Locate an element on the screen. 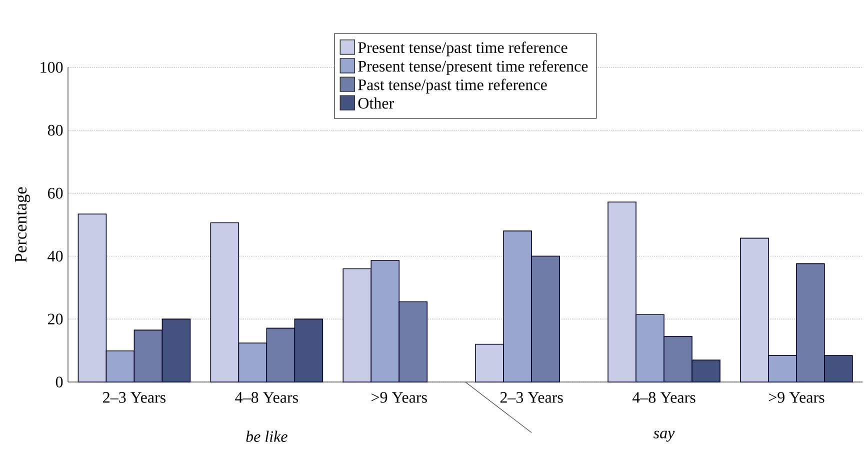 Image resolution: width=866 pixels, height=460 pixels. legend-label: Present tense/present time reference is located at coordinates (473, 67).